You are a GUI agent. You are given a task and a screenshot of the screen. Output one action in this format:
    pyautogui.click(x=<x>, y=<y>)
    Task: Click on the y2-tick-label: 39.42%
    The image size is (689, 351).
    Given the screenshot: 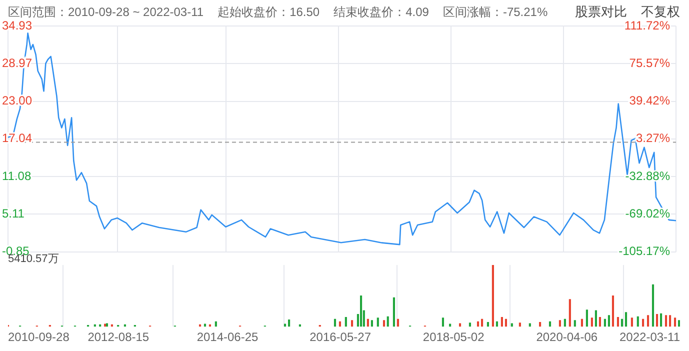 What is the action you would take?
    pyautogui.click(x=649, y=101)
    